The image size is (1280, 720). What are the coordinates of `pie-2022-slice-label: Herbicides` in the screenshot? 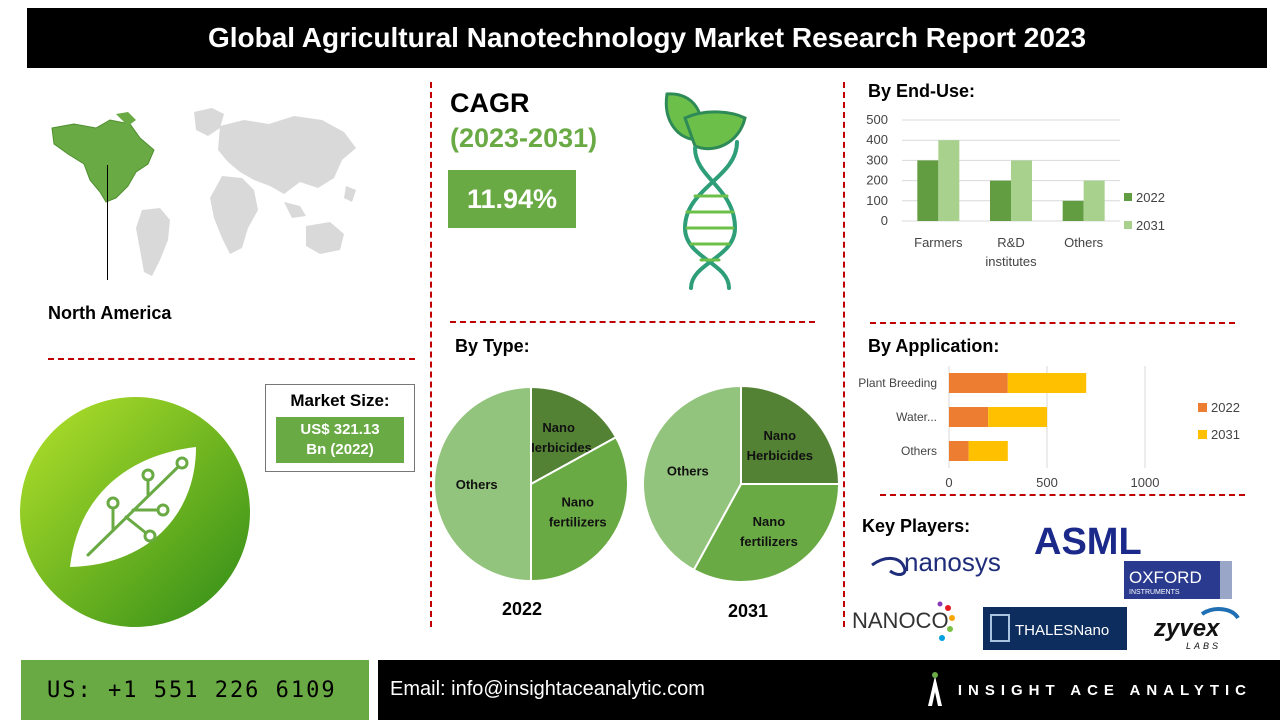 It's located at (558, 447).